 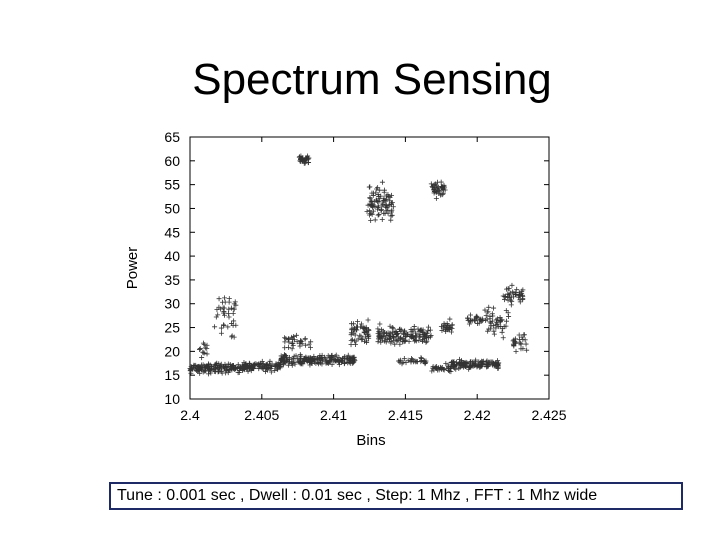 What do you see at coordinates (172, 328) in the screenshot?
I see `y-tick-label: 25` at bounding box center [172, 328].